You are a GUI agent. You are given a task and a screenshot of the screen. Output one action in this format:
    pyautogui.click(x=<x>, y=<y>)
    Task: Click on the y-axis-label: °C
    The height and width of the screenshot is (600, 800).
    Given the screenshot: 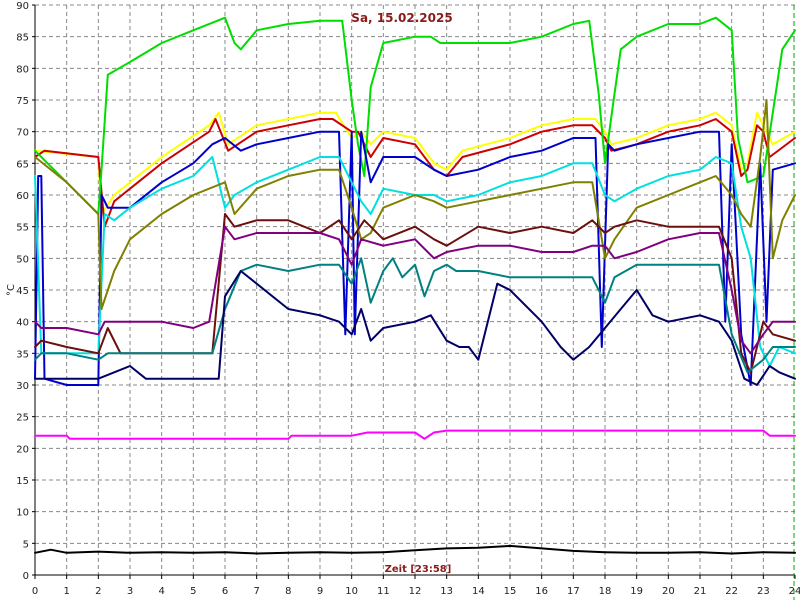 What is the action you would take?
    pyautogui.click(x=11, y=290)
    